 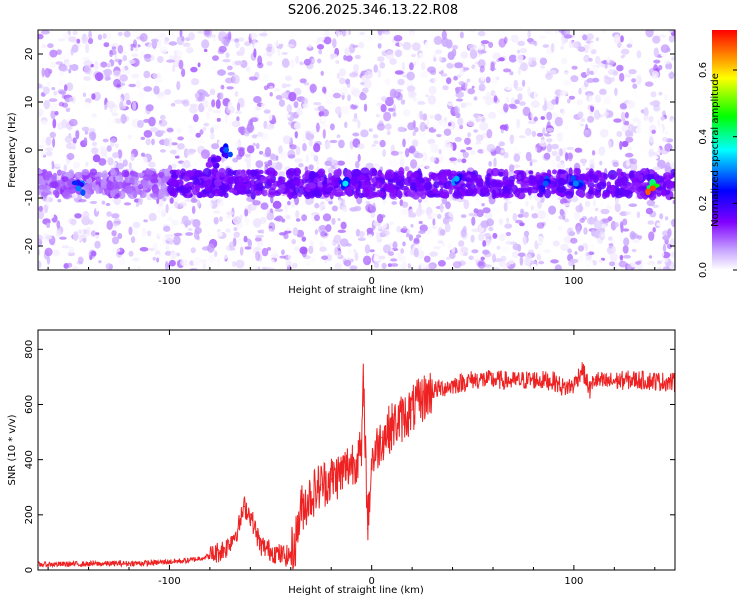 What do you see at coordinates (12, 150) in the screenshot?
I see `spectrogram-y-label: Frequency (Hz)` at bounding box center [12, 150].